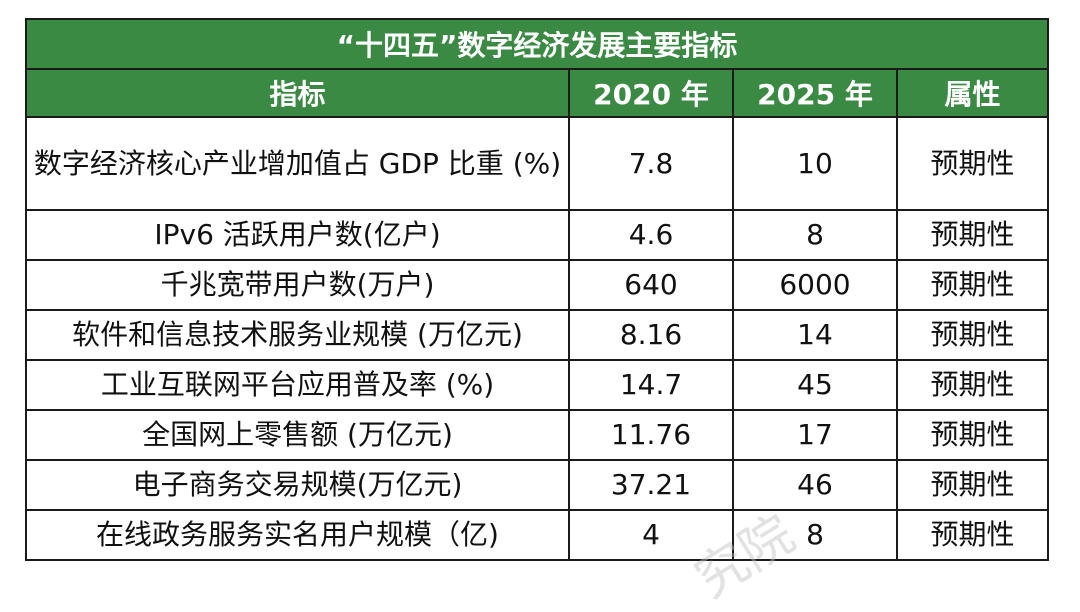 Image resolution: width=1080 pixels, height=612 pixels. I want to click on value-2025-cell: 6000, so click(815, 285).